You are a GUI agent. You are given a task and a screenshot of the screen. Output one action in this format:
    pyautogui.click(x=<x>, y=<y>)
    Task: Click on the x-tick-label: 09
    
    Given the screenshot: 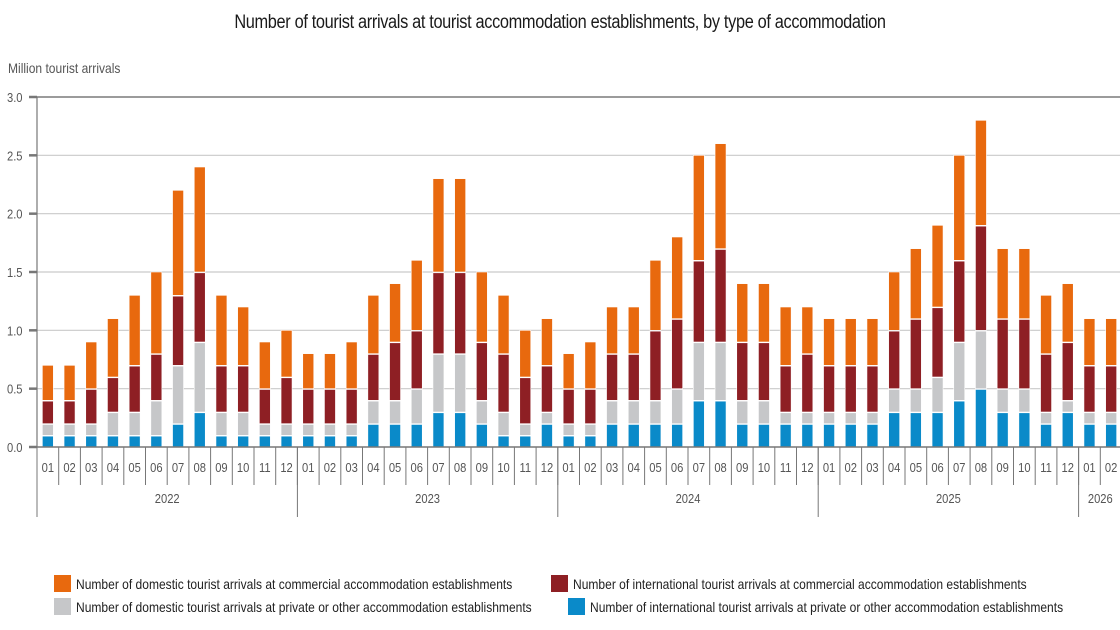 What is the action you would take?
    pyautogui.click(x=221, y=467)
    